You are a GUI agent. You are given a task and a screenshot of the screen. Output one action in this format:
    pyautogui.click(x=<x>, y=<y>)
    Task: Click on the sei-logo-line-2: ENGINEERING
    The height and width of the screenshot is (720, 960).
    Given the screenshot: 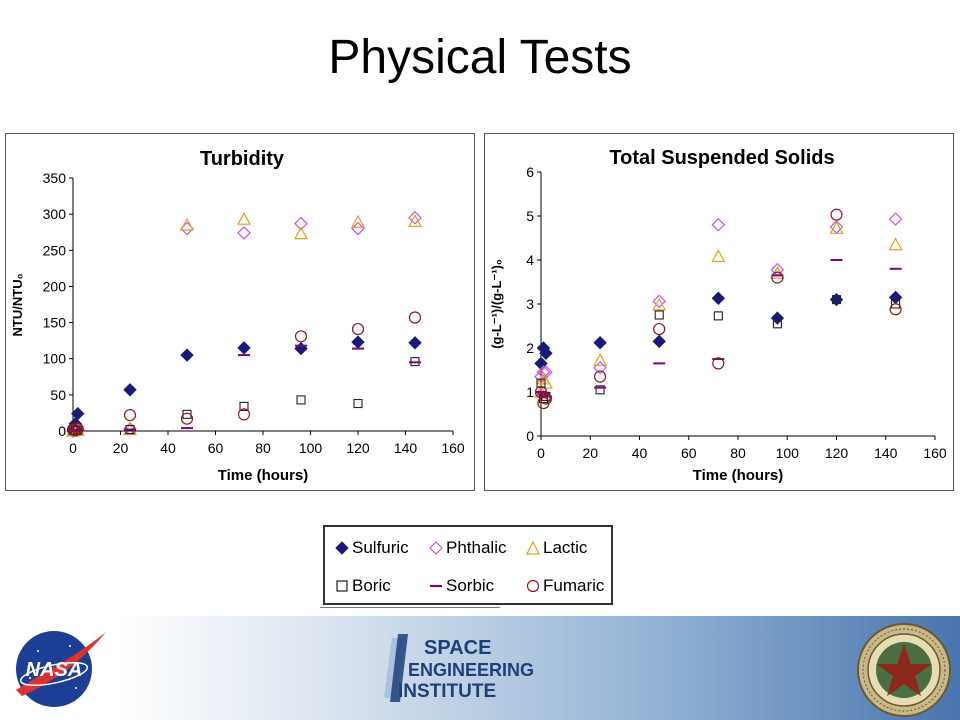 What is the action you would take?
    pyautogui.click(x=471, y=670)
    